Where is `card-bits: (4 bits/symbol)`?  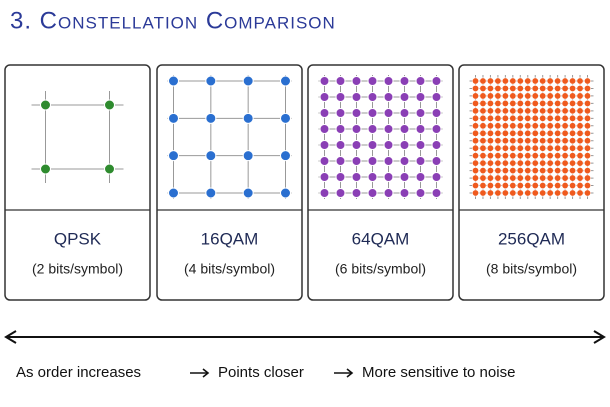
card-bits: (4 bits/symbol) is located at coordinates (229, 269).